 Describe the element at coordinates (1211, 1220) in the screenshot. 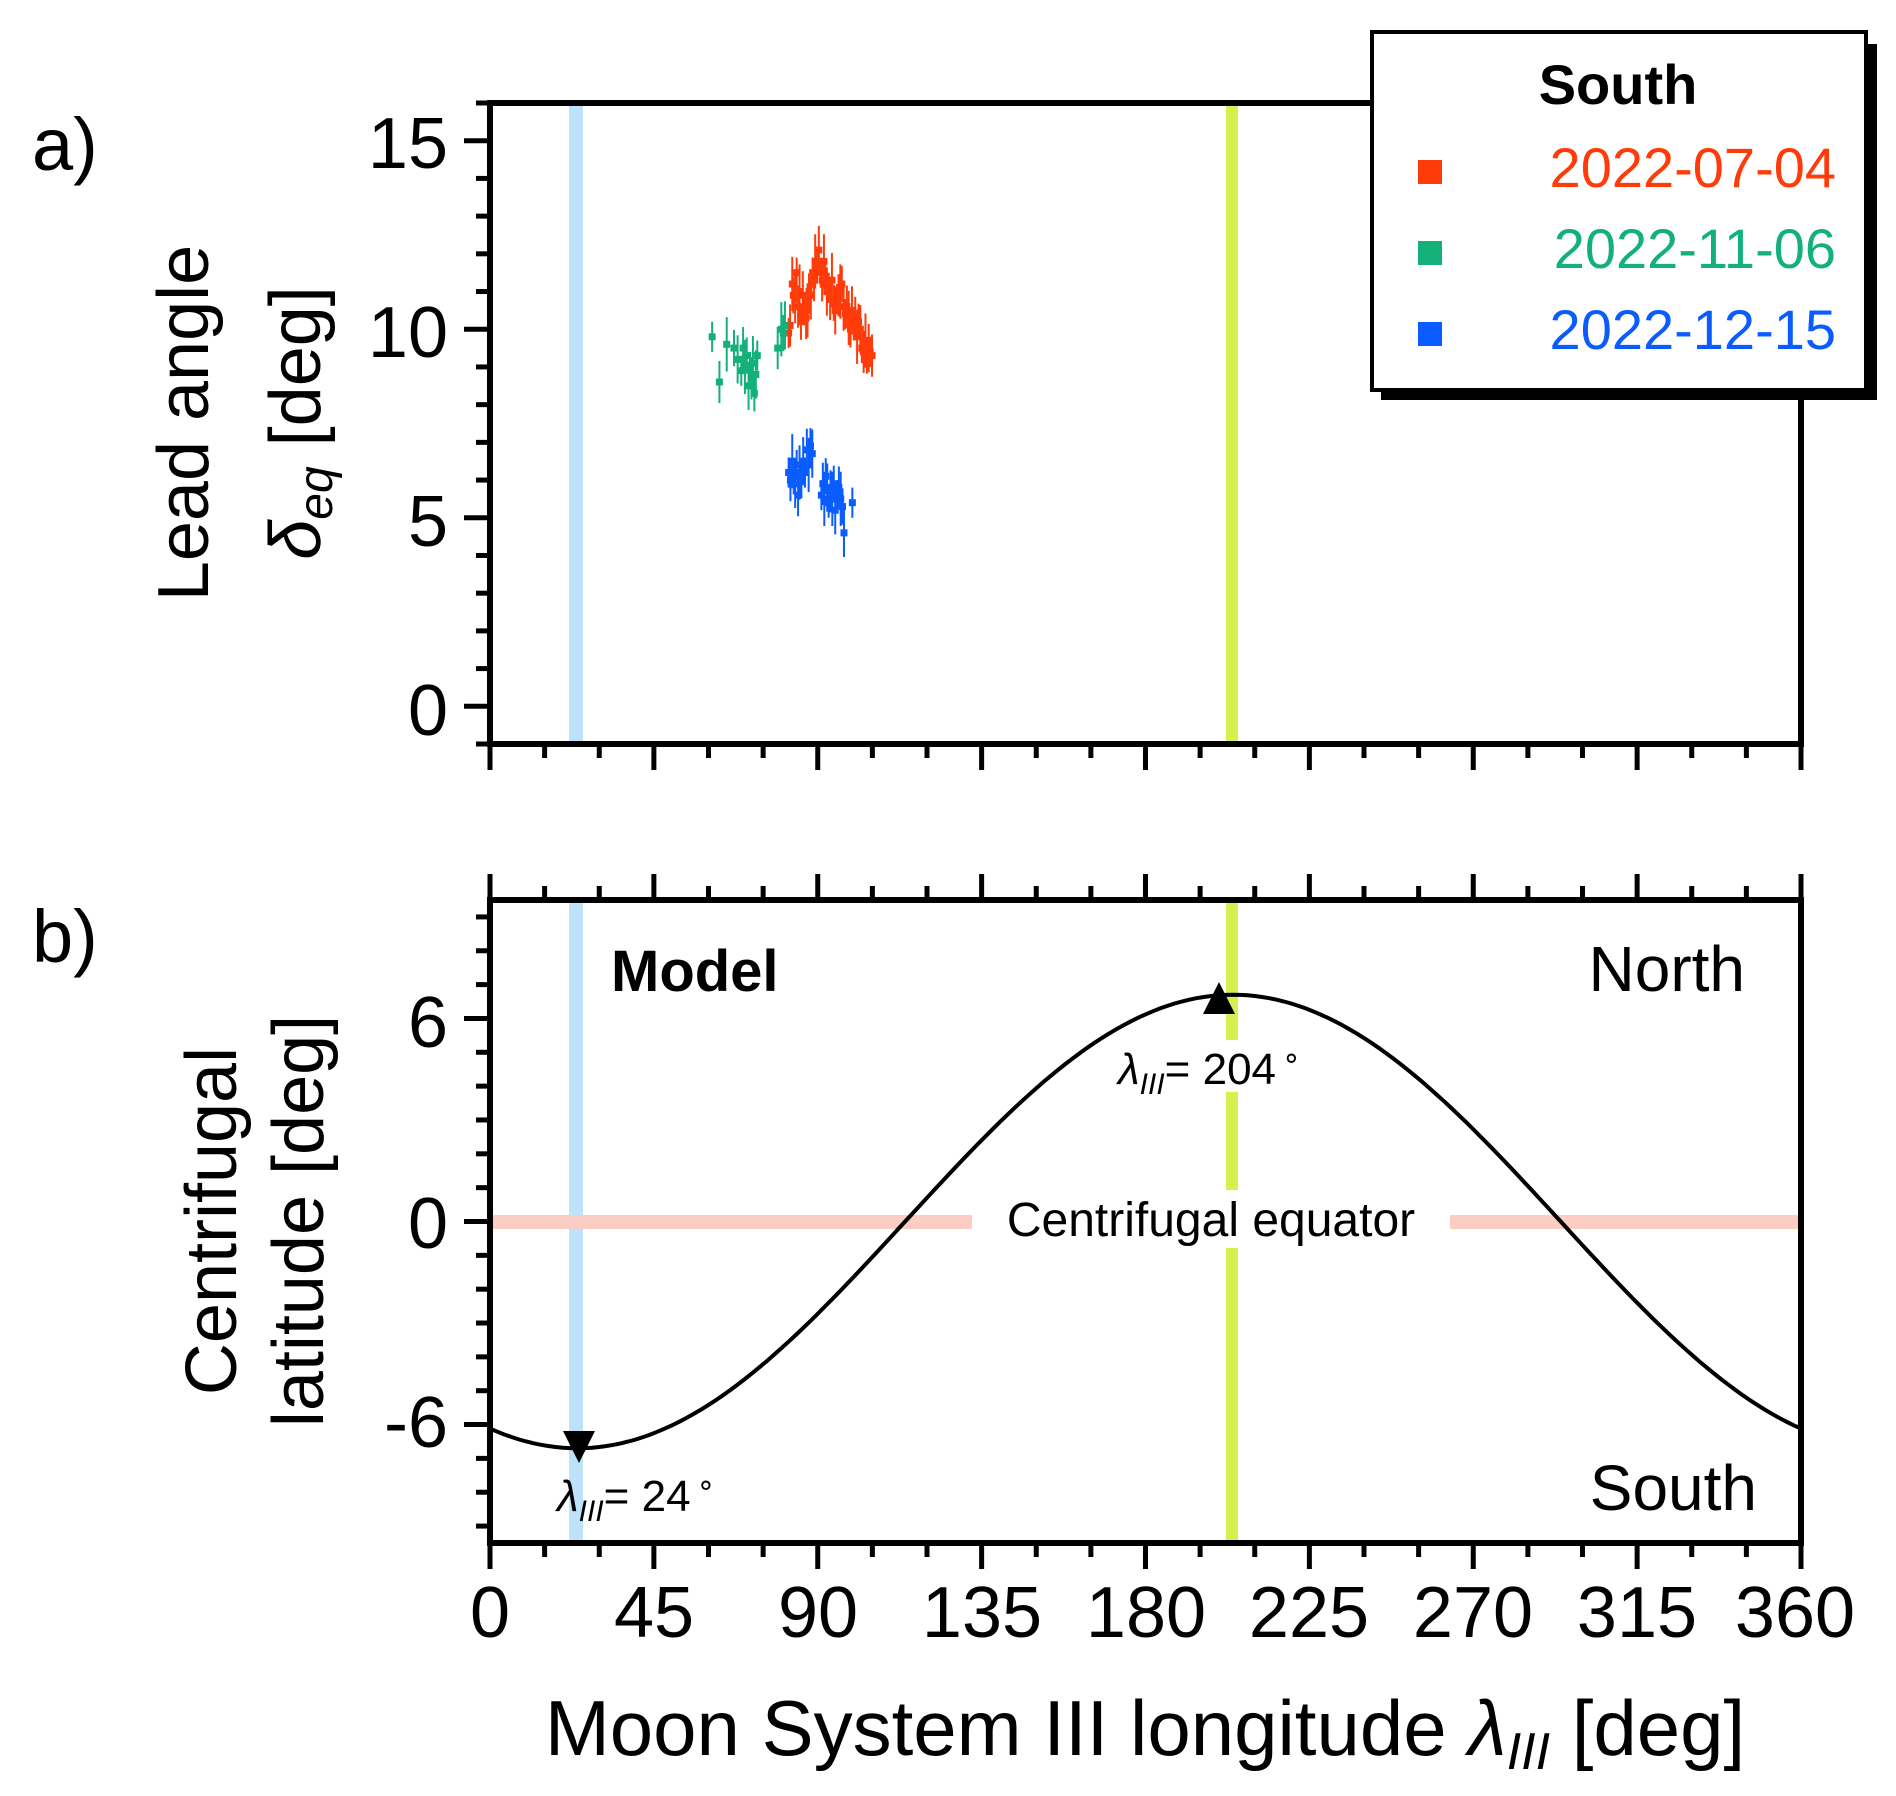

I see `equator-label: Centrifugal equator` at that location.